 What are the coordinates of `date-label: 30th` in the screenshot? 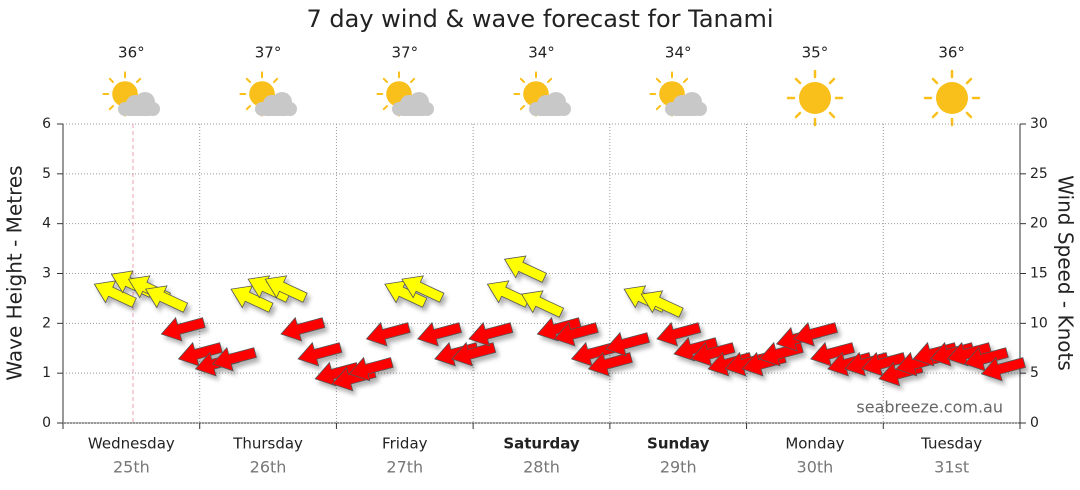 It's located at (815, 467).